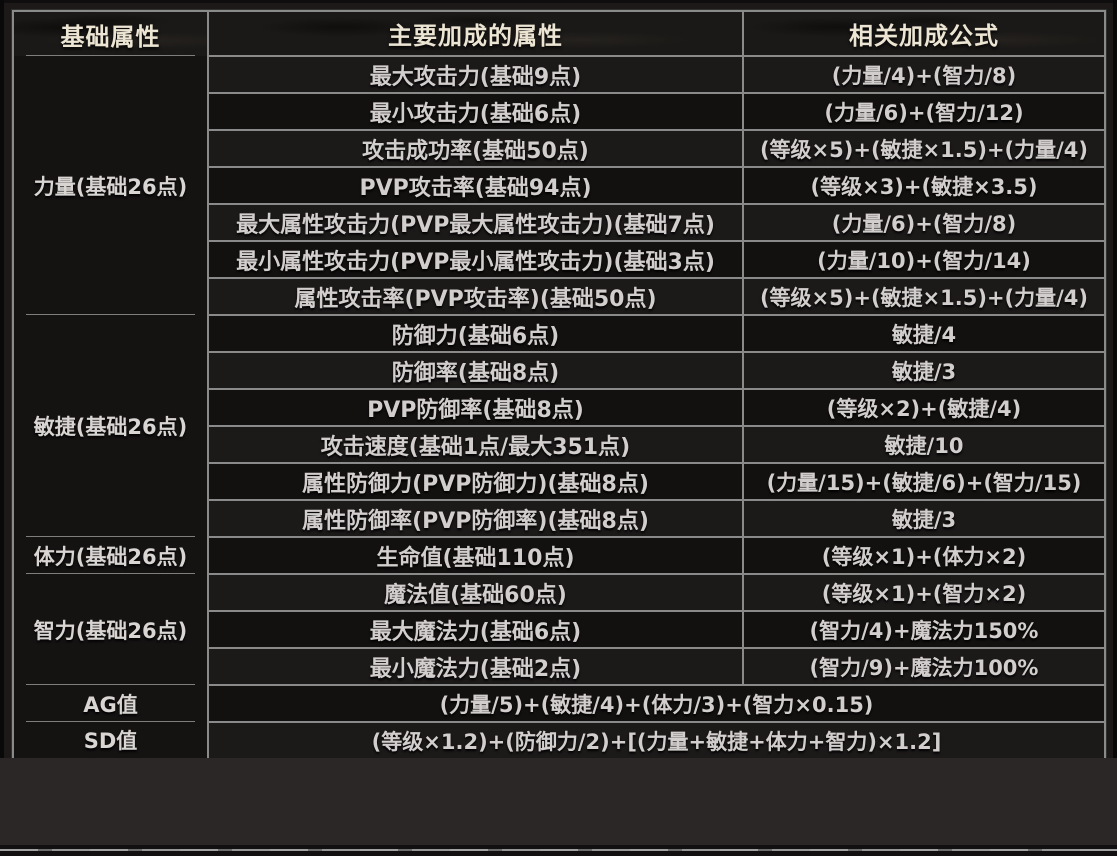 This screenshot has width=1117, height=856. Describe the element at coordinates (475, 148) in the screenshot. I see `attribute-cell: 攻击成功率(基础50点)` at that location.